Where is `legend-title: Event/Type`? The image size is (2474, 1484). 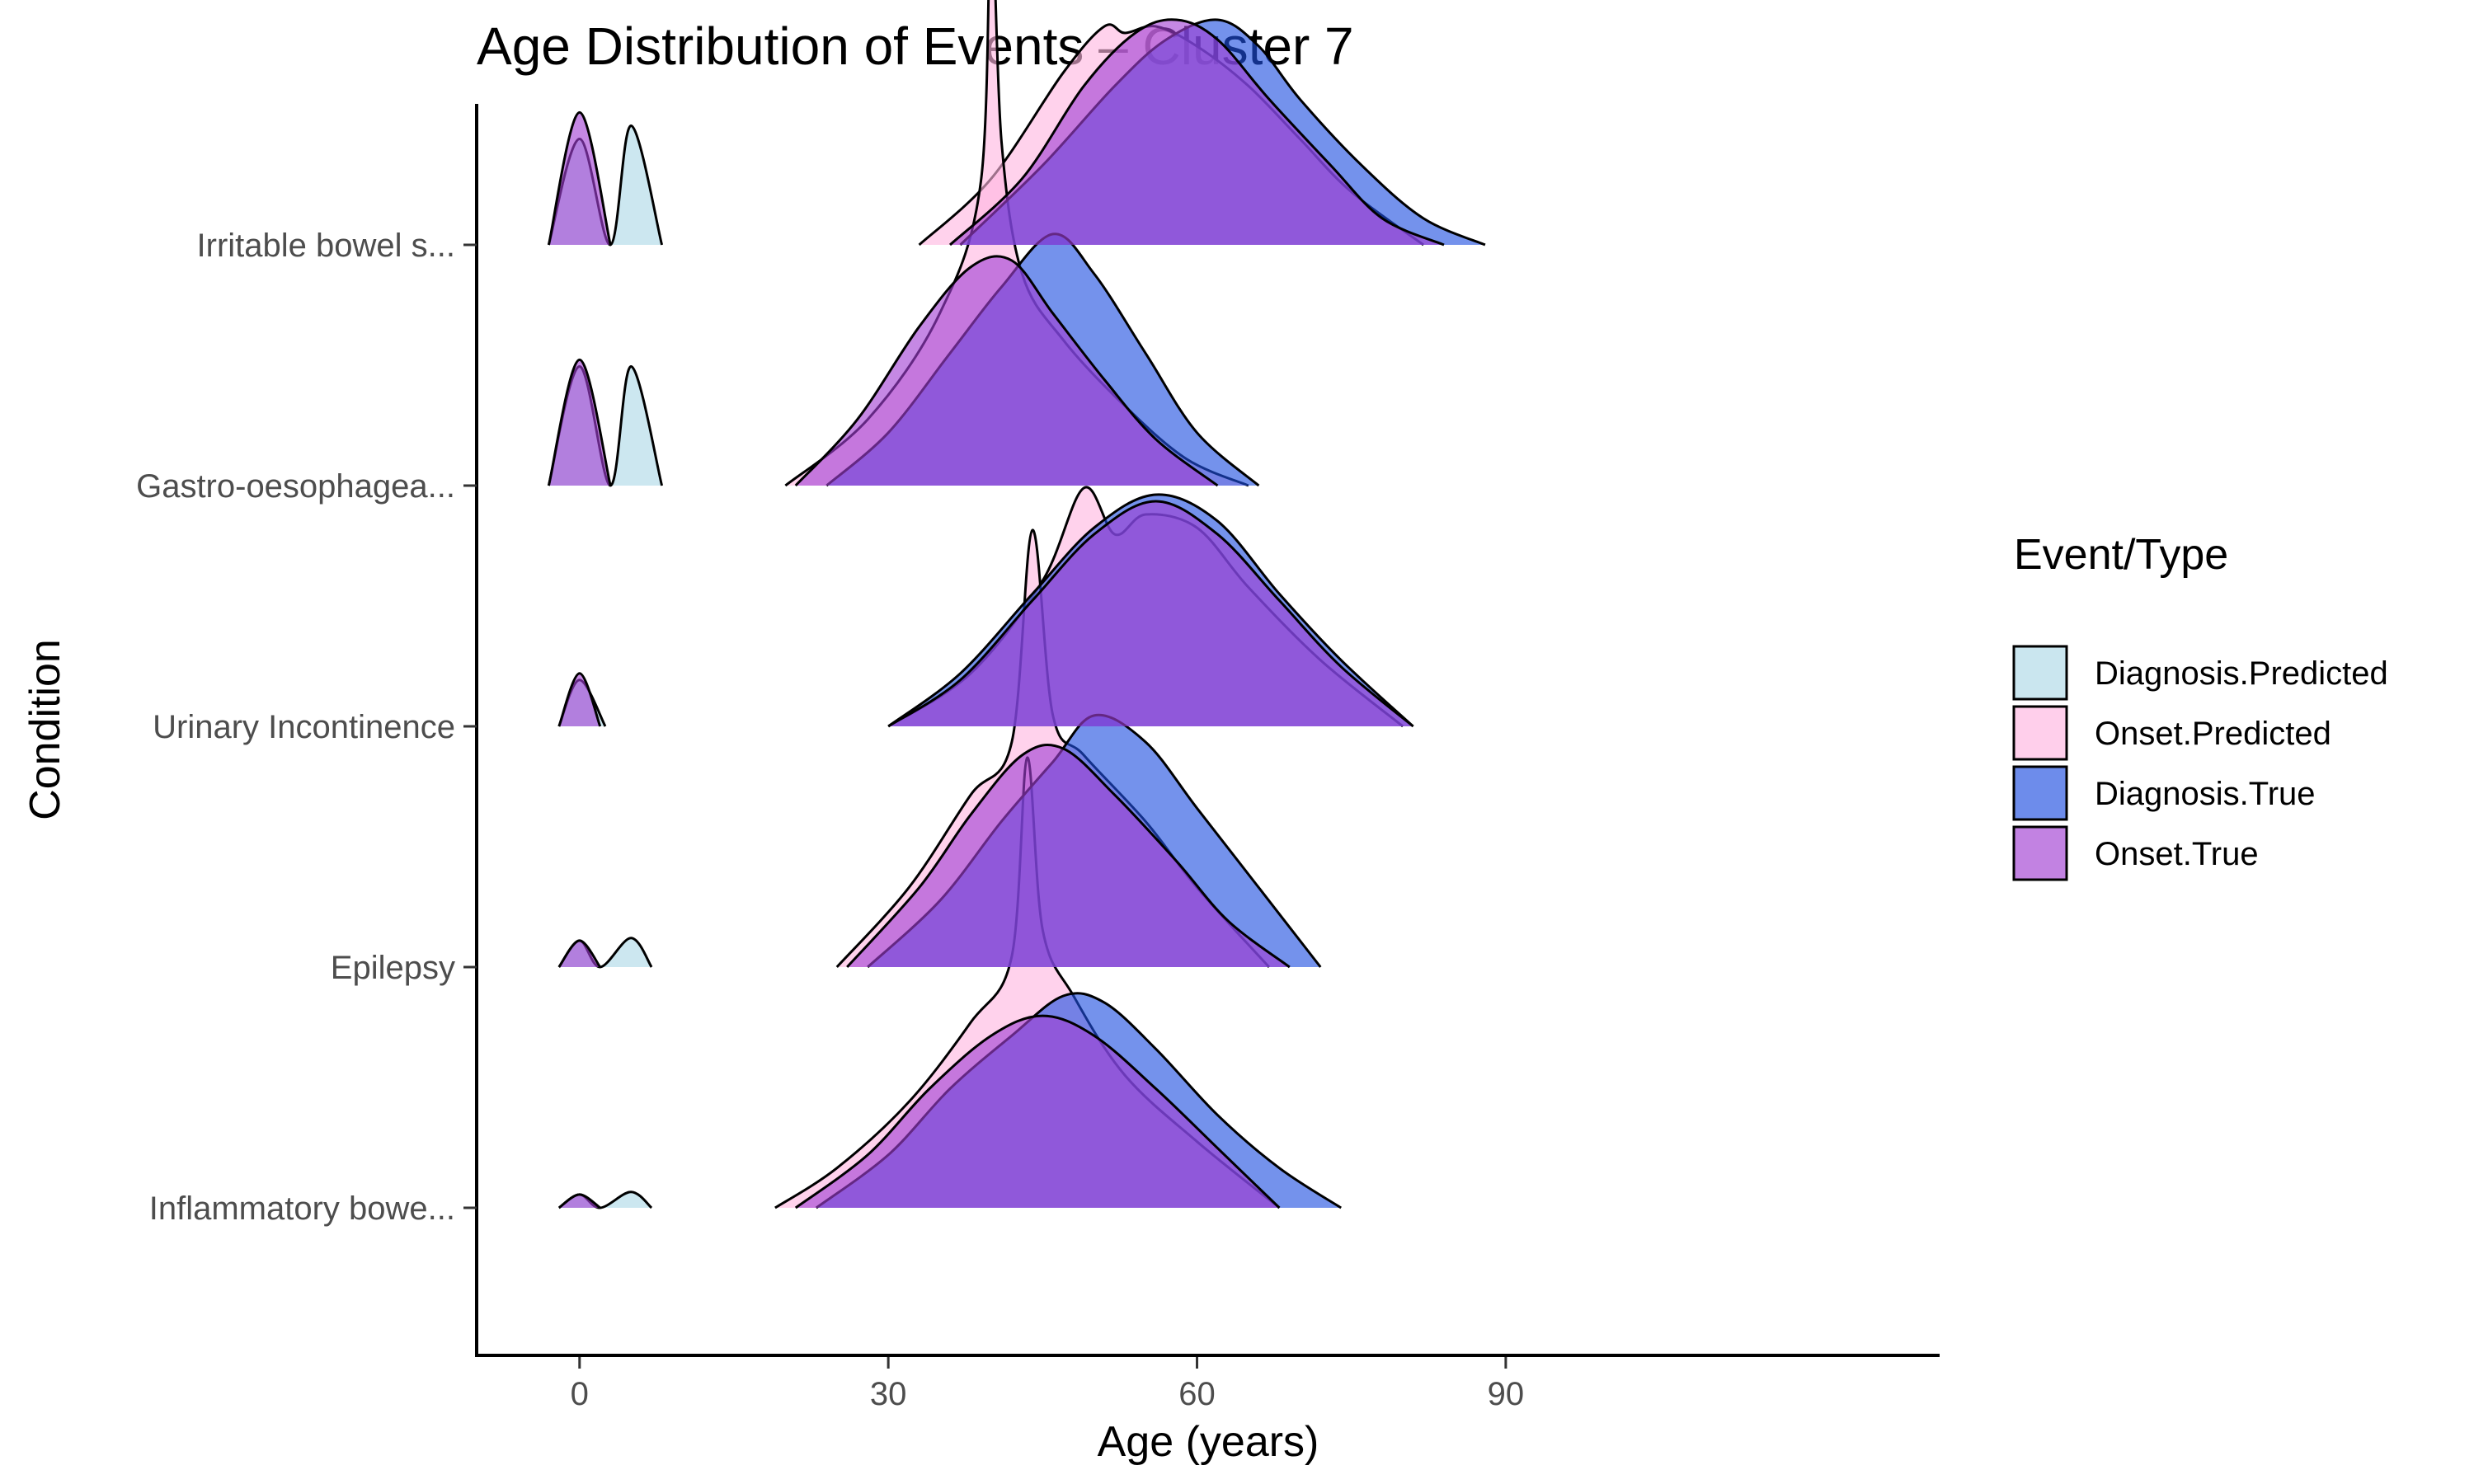 legend-title: Event/Type is located at coordinates (2121, 555).